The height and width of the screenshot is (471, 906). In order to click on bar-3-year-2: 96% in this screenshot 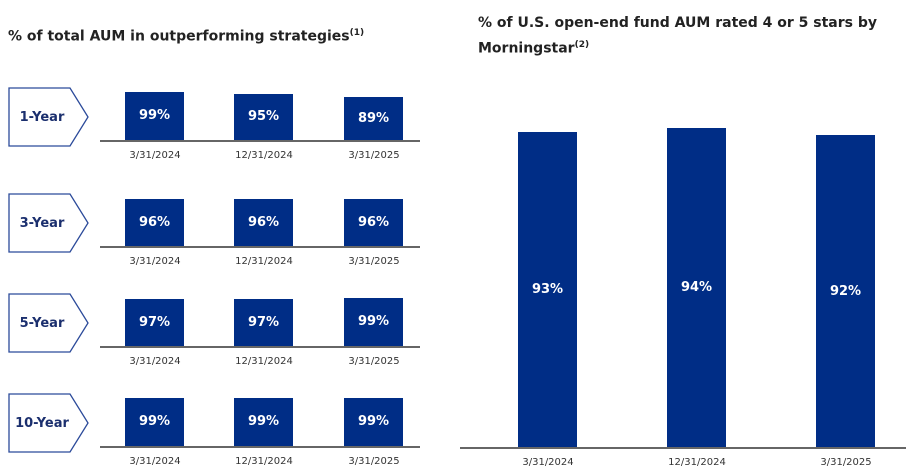, I will do `click(373, 222)`.